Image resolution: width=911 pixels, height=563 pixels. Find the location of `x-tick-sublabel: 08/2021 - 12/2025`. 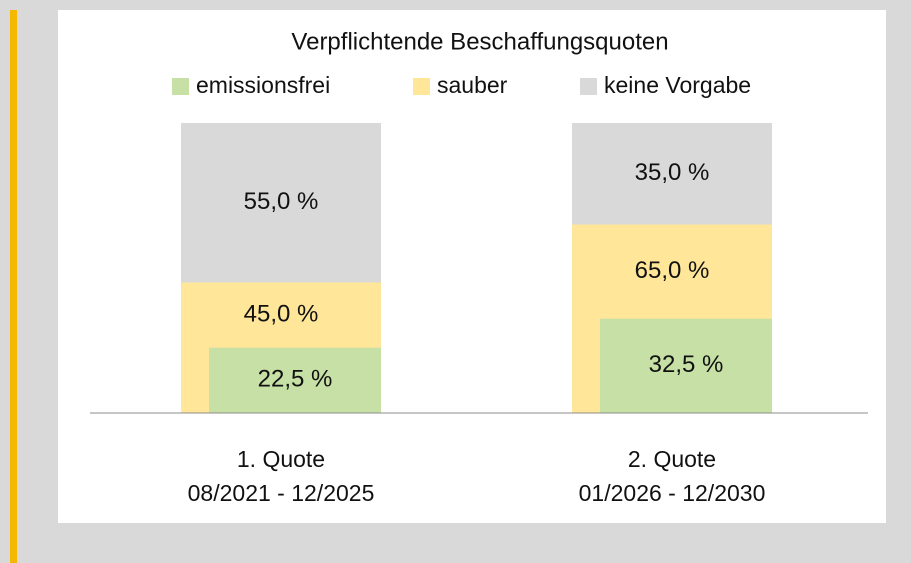

x-tick-sublabel: 08/2021 - 12/2025 is located at coordinates (281, 493).